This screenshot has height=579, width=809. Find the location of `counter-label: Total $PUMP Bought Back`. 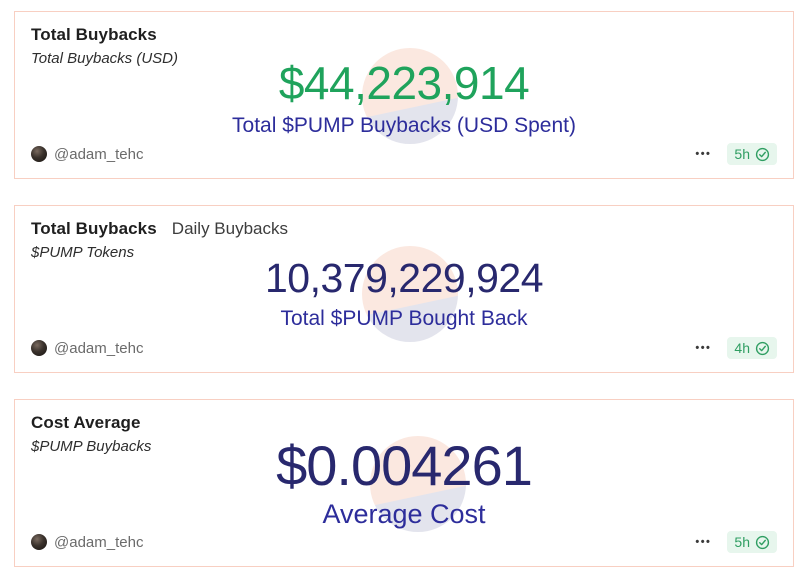

counter-label: Total $PUMP Bought Back is located at coordinates (404, 318).